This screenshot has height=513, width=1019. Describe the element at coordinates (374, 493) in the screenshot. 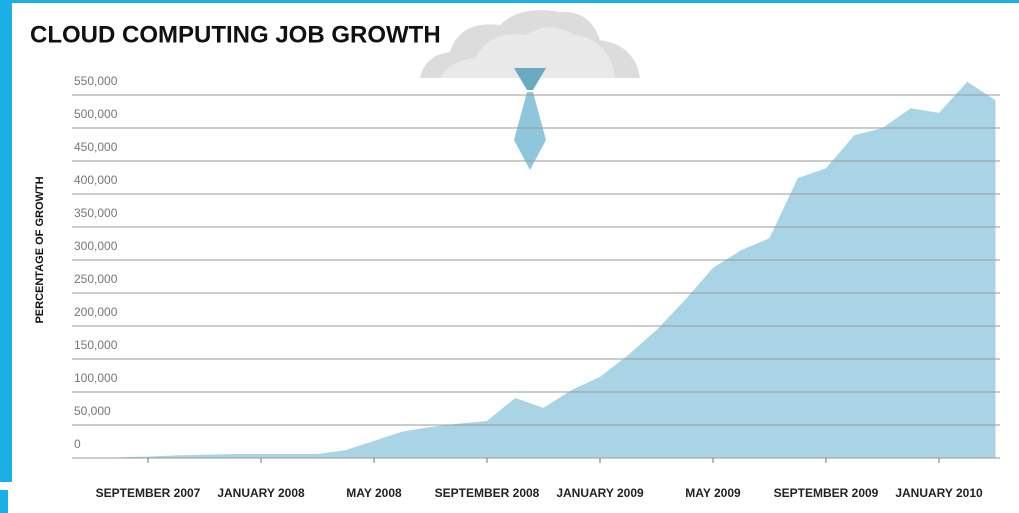

I see `x-tick-label: MAY 2008` at that location.